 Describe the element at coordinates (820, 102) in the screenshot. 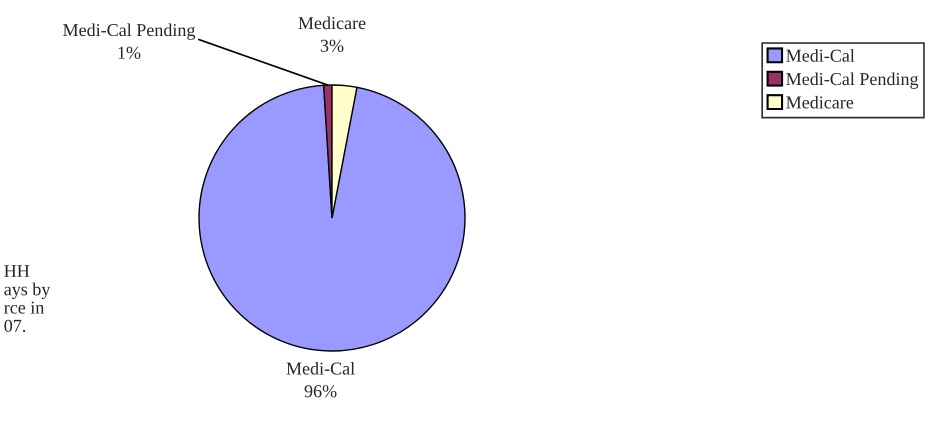

I see `legend-label: Medicare` at that location.